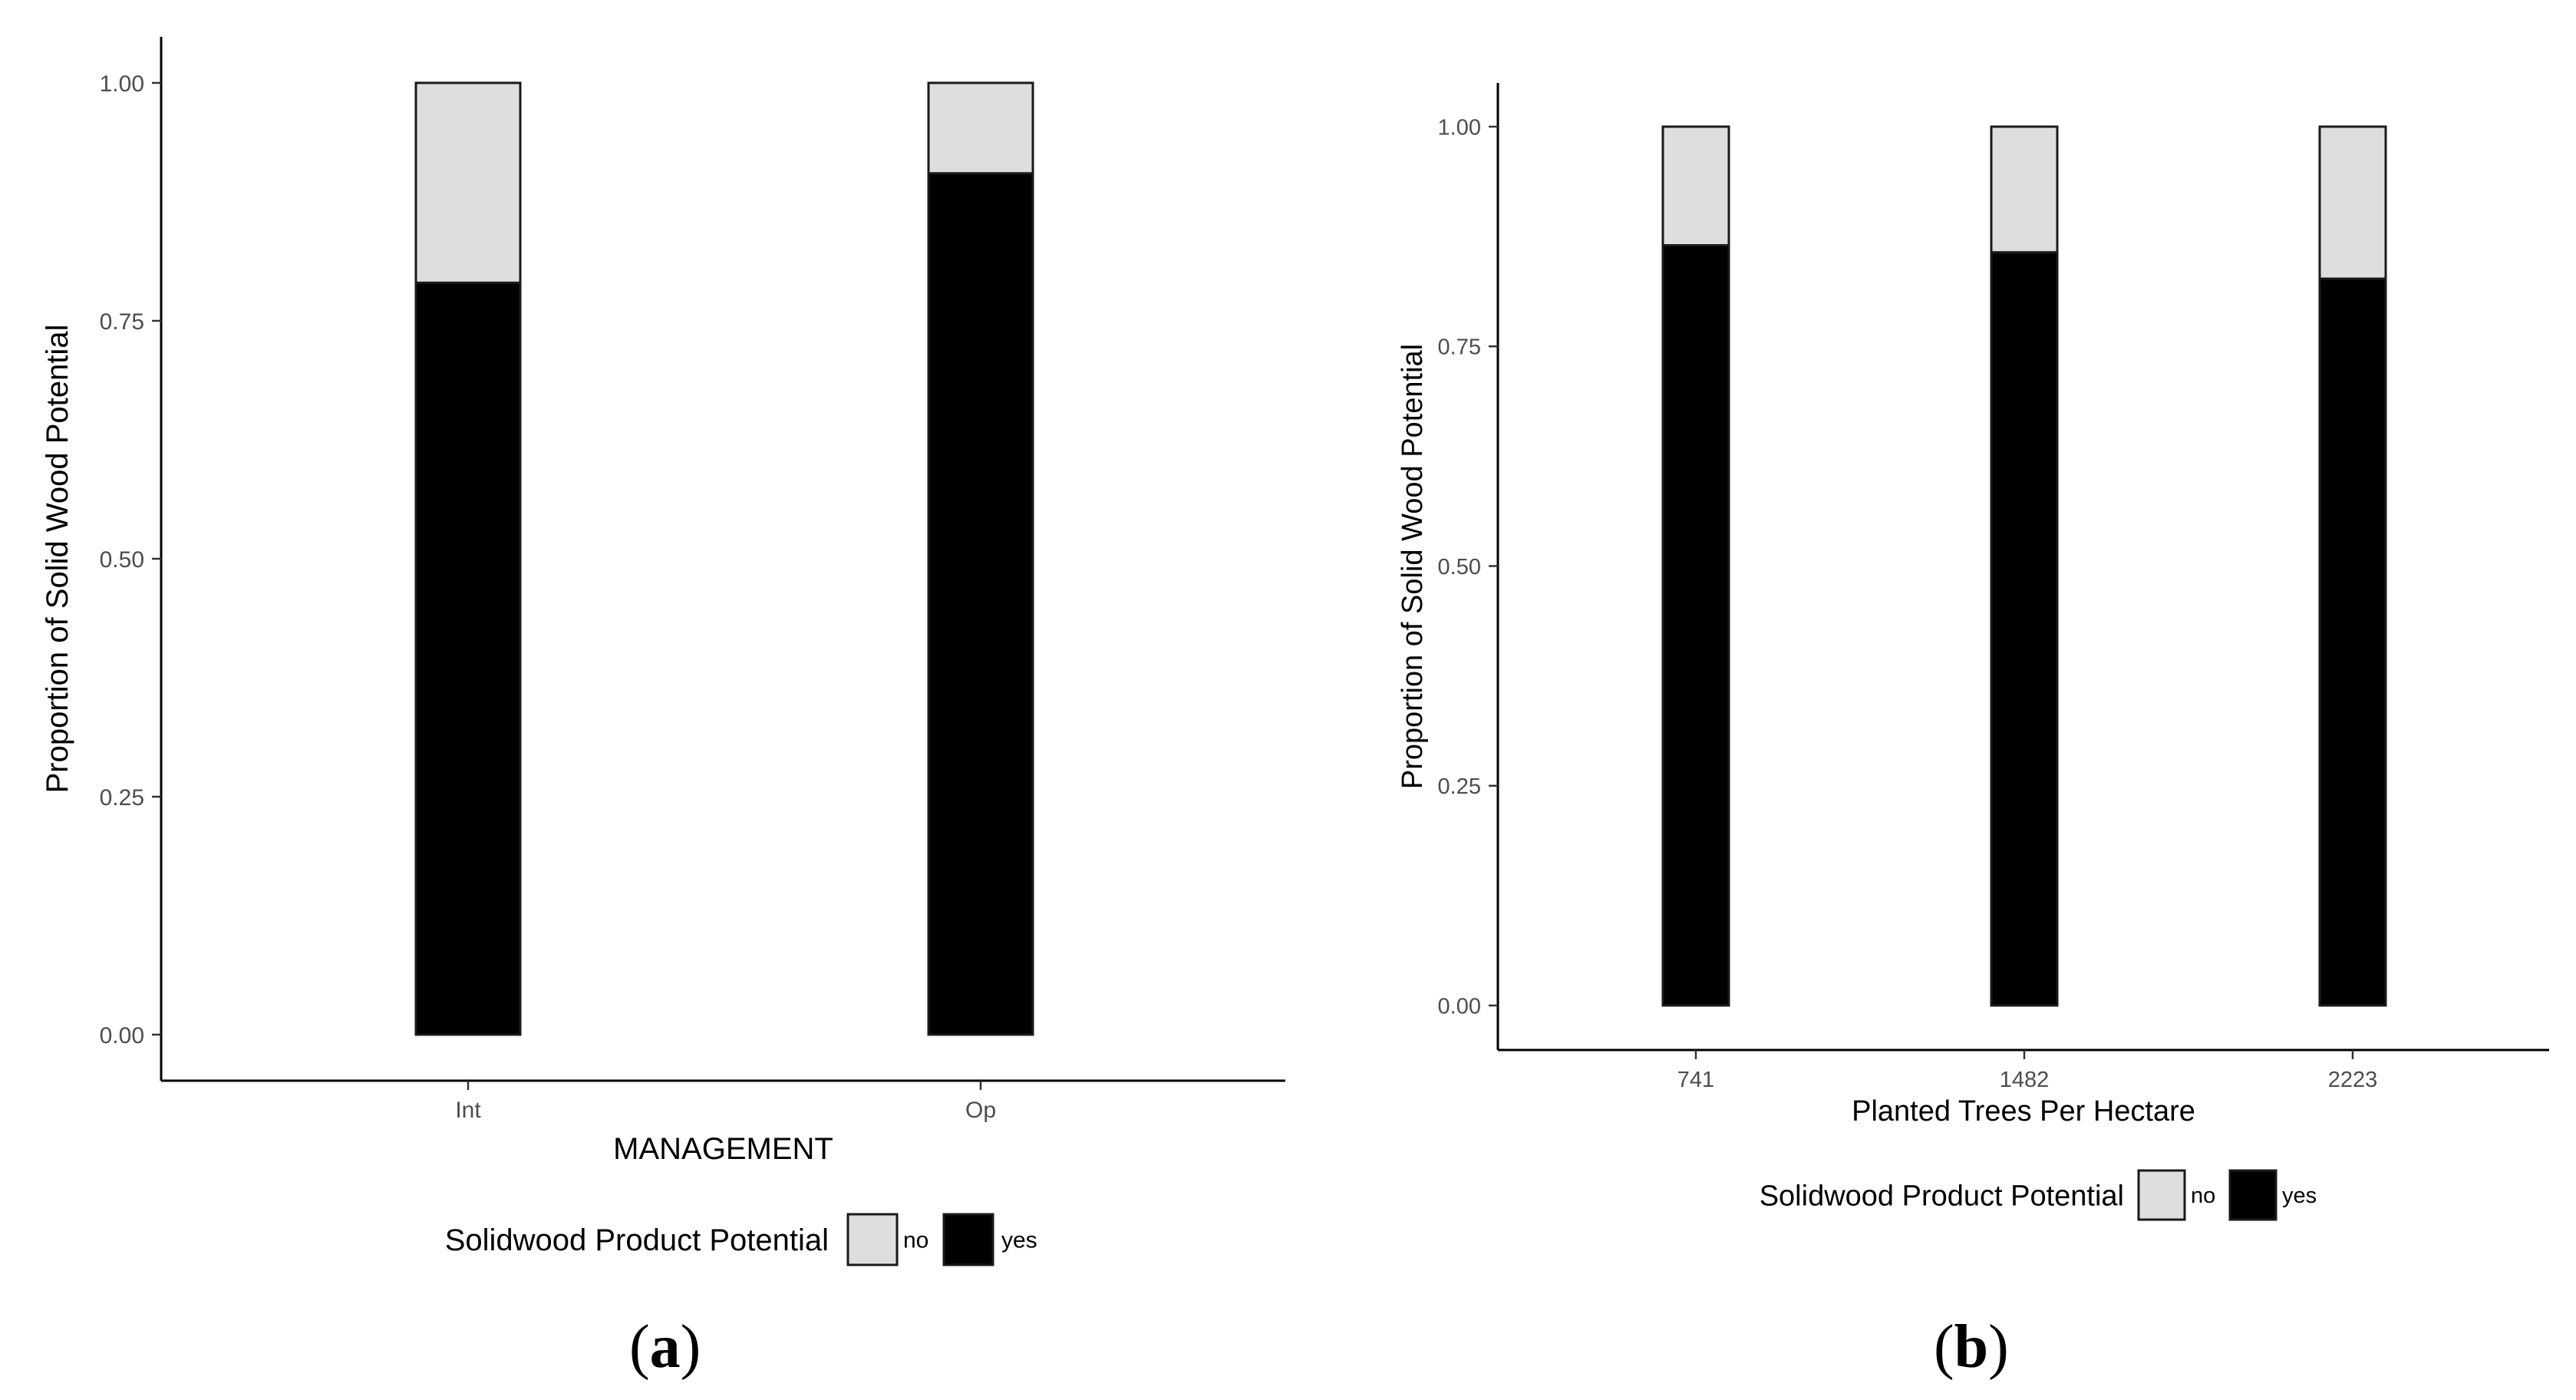  Describe the element at coordinates (2023, 1112) in the screenshot. I see `x-axis-title-b: Planted Trees Per Hectare` at that location.